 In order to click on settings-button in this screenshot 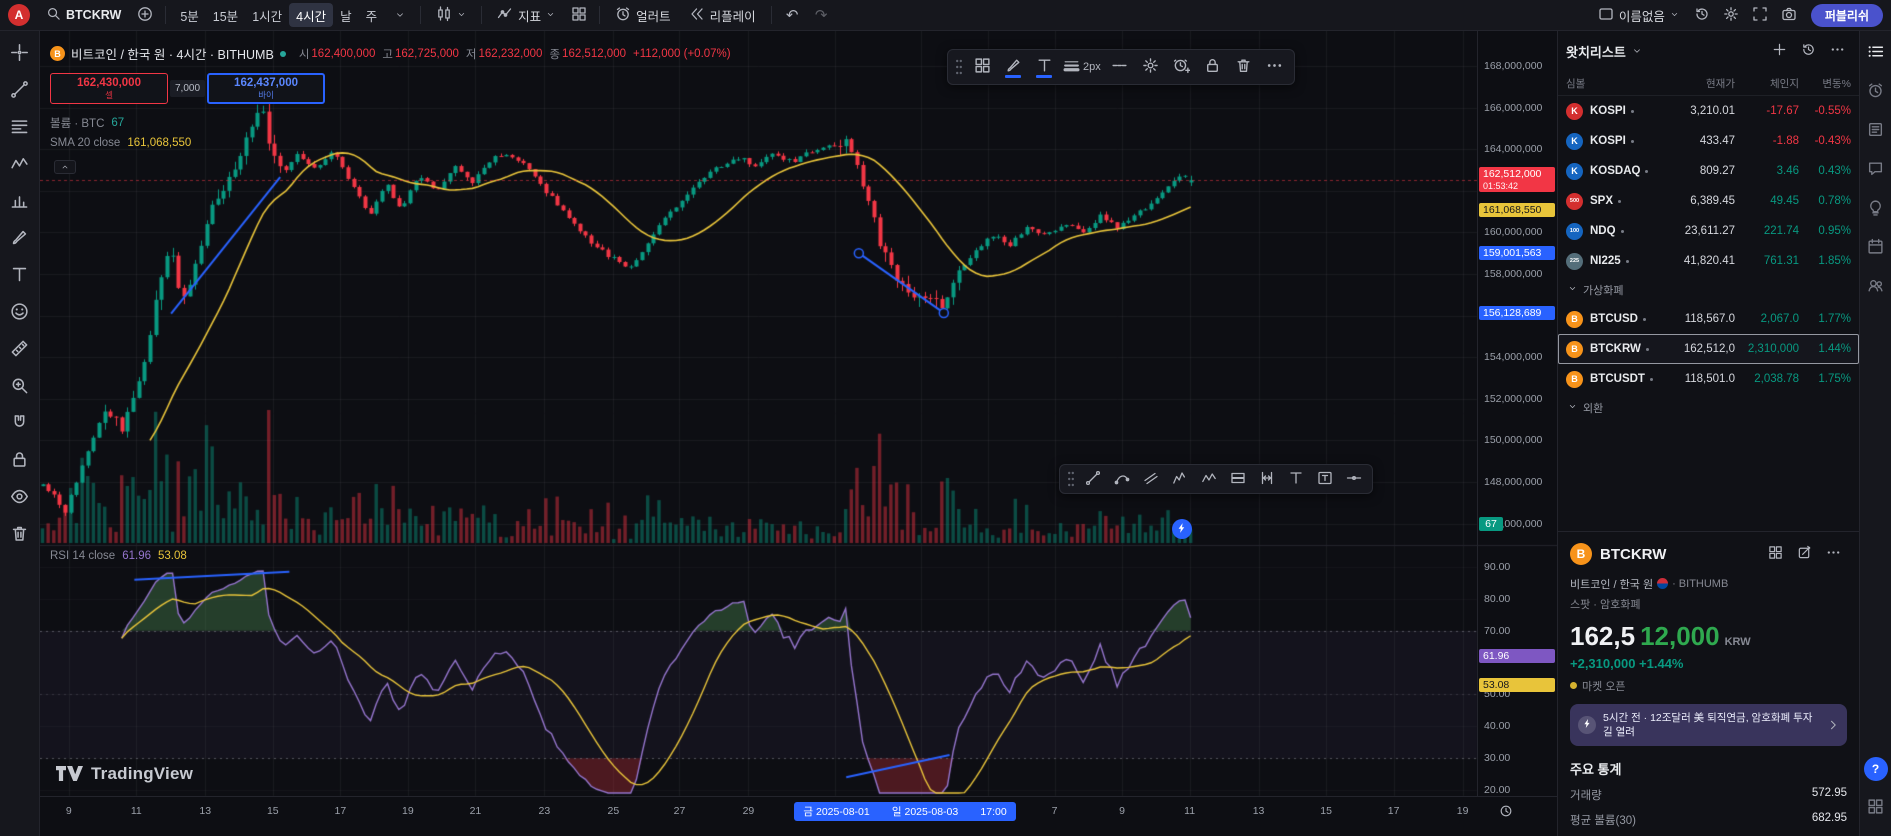, I will do `click(1731, 15)`.